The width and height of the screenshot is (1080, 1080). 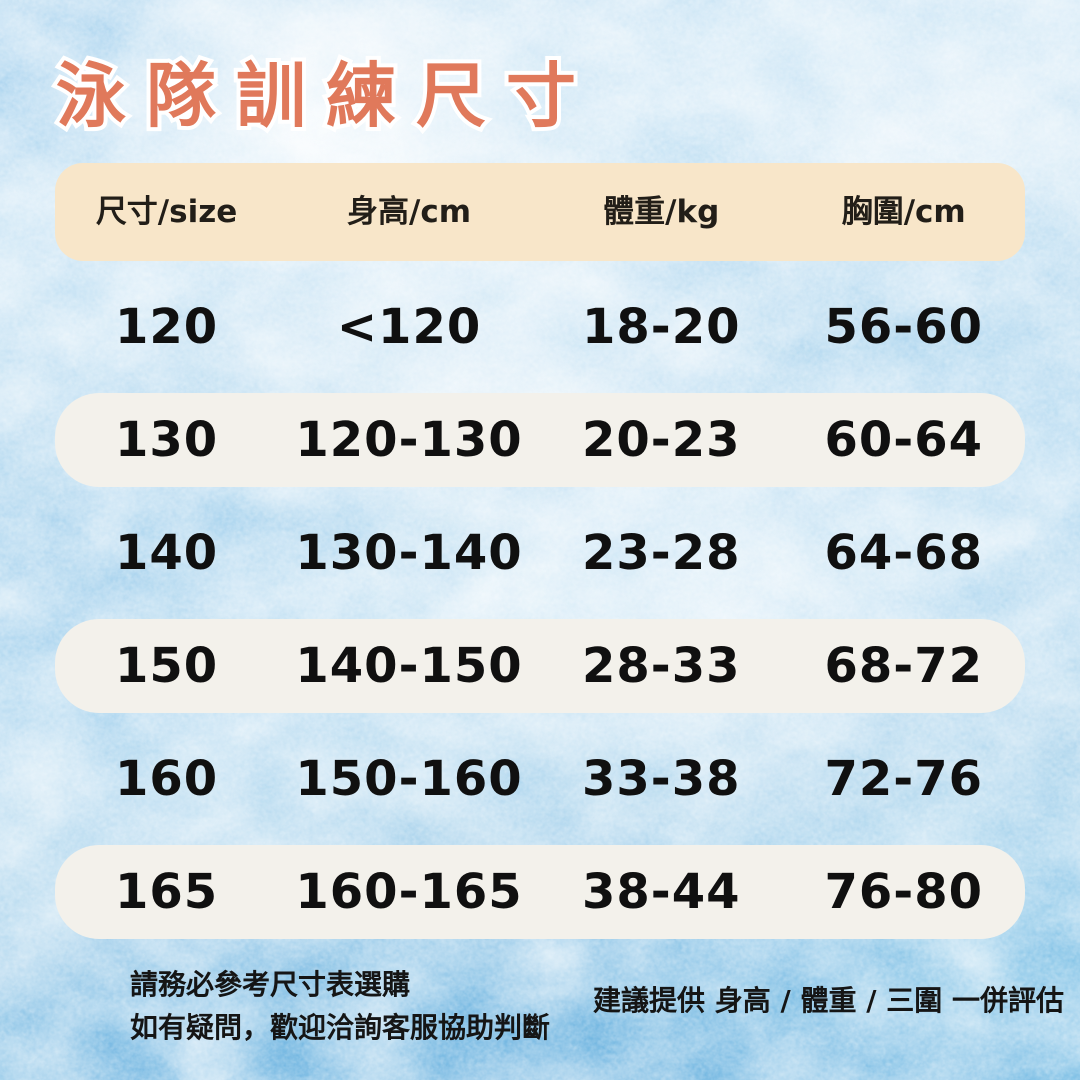 What do you see at coordinates (166, 327) in the screenshot?
I see `size-cell: 120` at bounding box center [166, 327].